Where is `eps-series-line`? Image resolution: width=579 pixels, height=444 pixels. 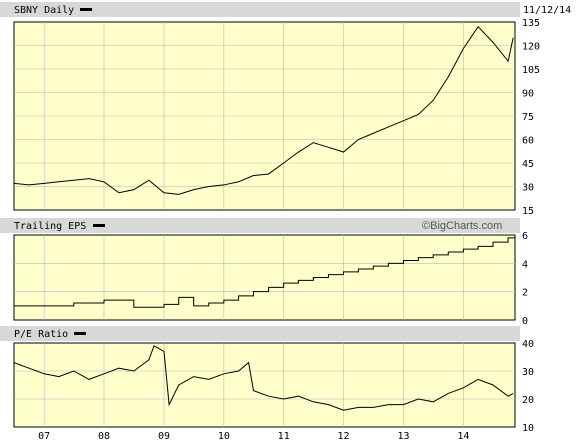
eps-series-line is located at coordinates (264, 272).